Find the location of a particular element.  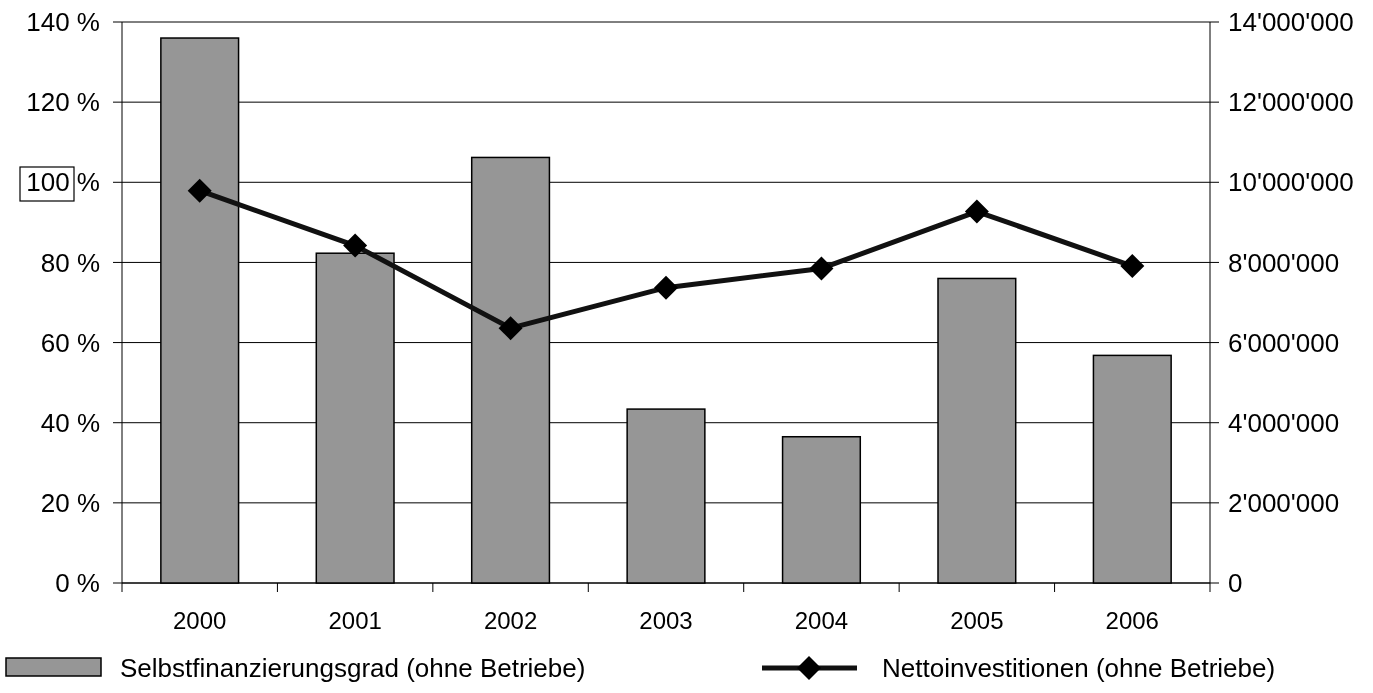

legend-label: Selbstfinanzierungsgrad (ohne Betriebe) is located at coordinates (353, 668).